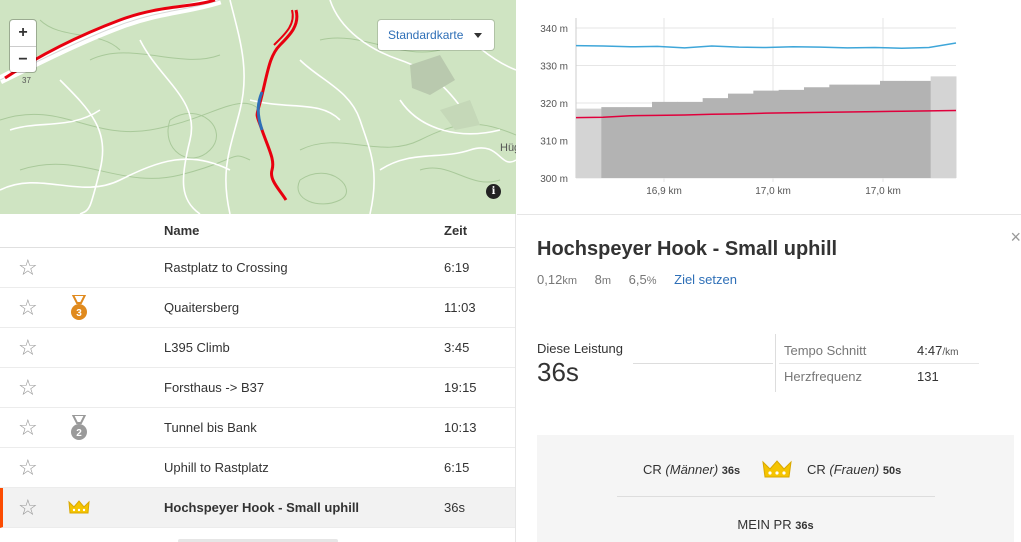 This screenshot has width=1021, height=542. Describe the element at coordinates (664, 191) in the screenshot. I see `x-tick-label: 16,9 km` at that location.